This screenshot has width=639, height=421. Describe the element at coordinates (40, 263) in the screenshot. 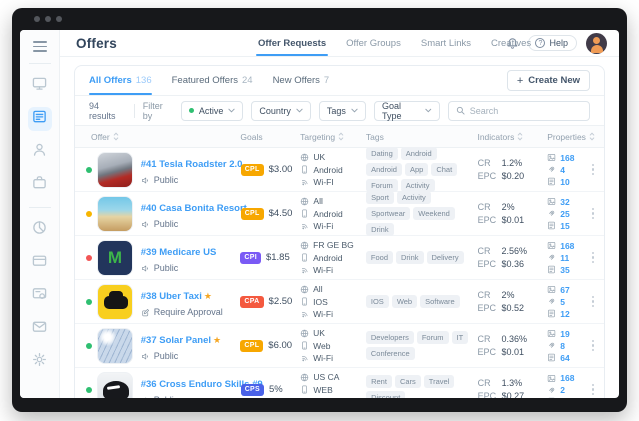

I see `sidebar-item-billing` at that location.